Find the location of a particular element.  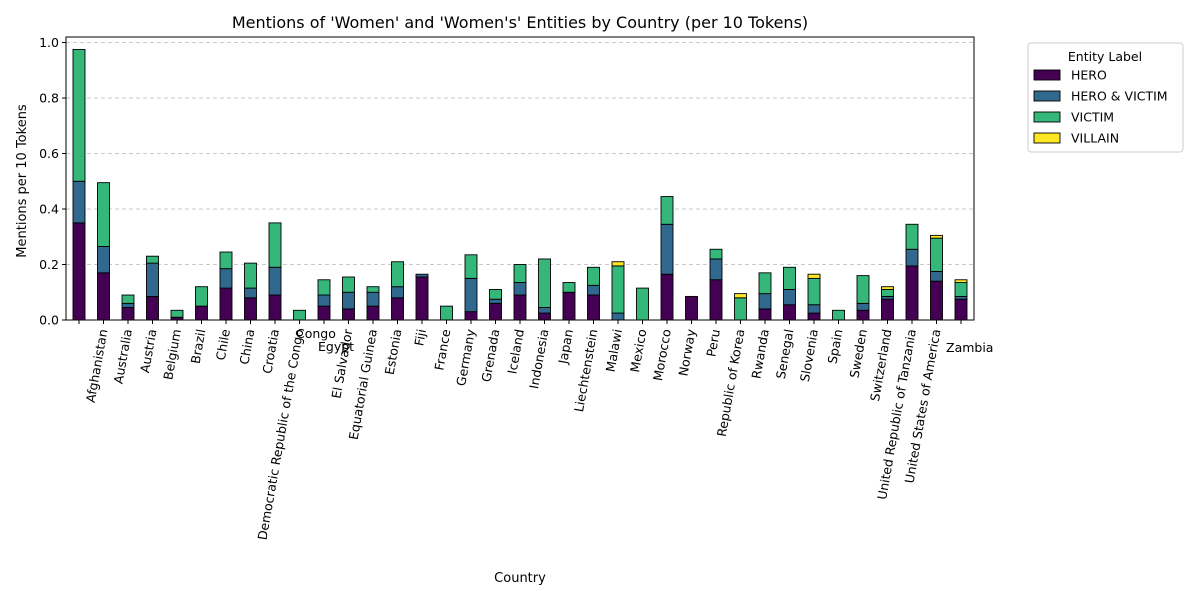

y-tick-label: 0.6 is located at coordinates (49, 153).